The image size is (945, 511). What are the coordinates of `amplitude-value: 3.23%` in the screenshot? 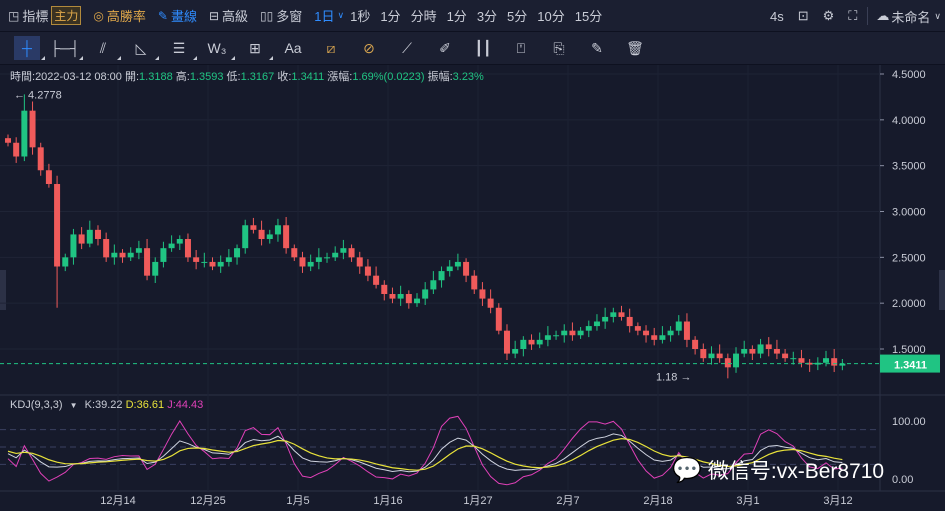 It's located at (468, 77).